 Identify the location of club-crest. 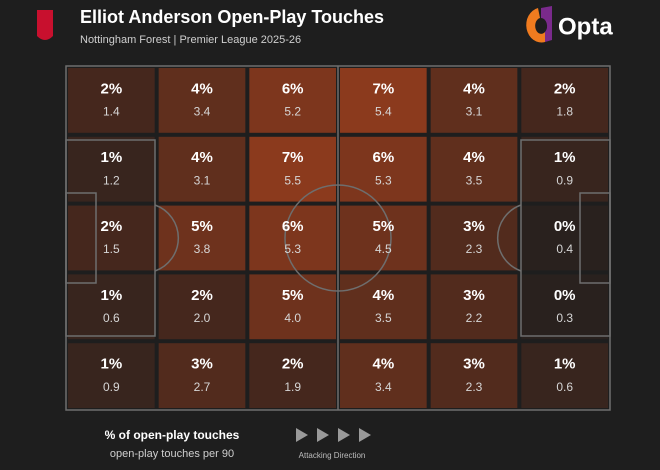
(45, 25).